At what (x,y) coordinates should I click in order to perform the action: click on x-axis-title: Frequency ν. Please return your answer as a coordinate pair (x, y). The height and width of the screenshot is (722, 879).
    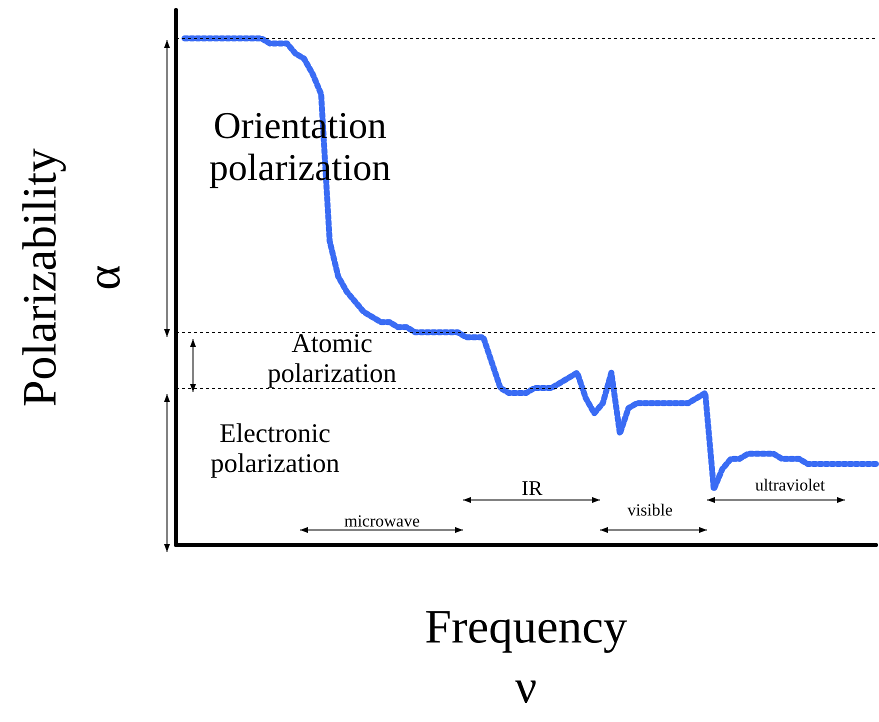
    Looking at the image, I should click on (526, 657).